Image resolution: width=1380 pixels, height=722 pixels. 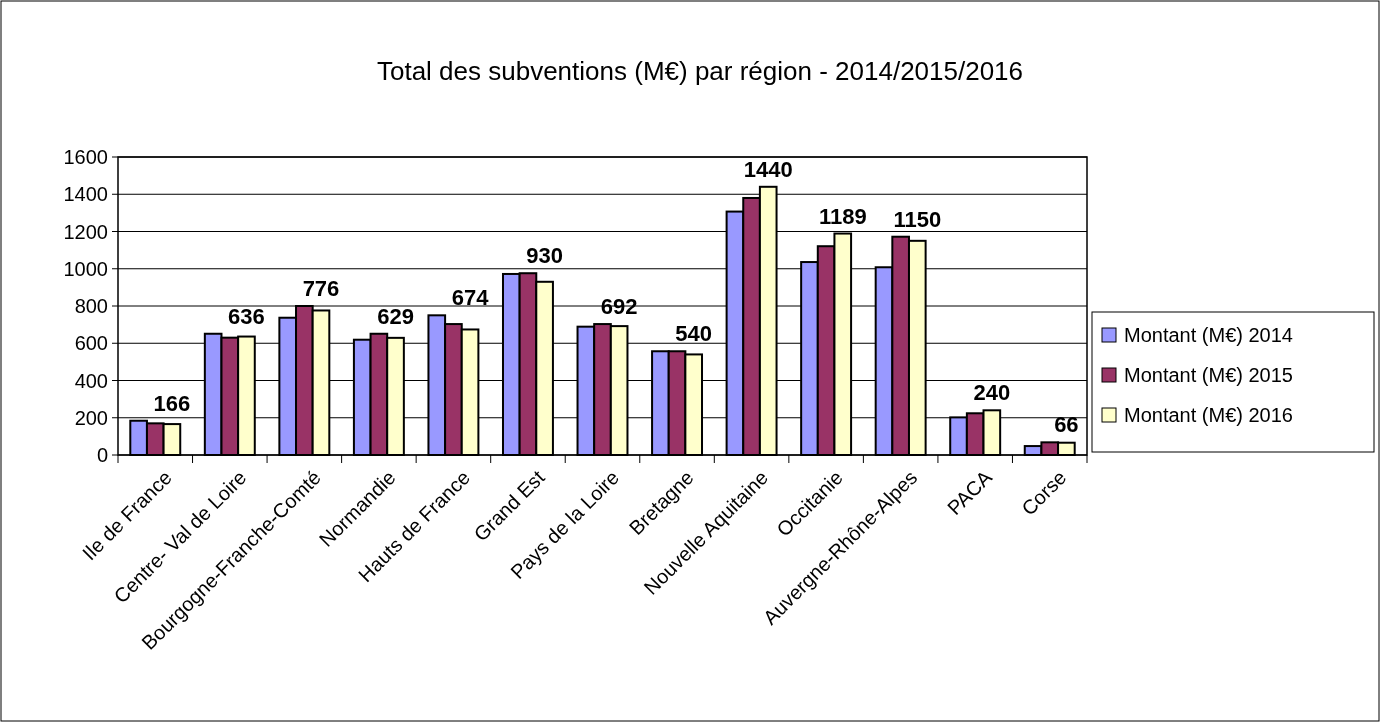 I want to click on data-label: 930, so click(x=544, y=256).